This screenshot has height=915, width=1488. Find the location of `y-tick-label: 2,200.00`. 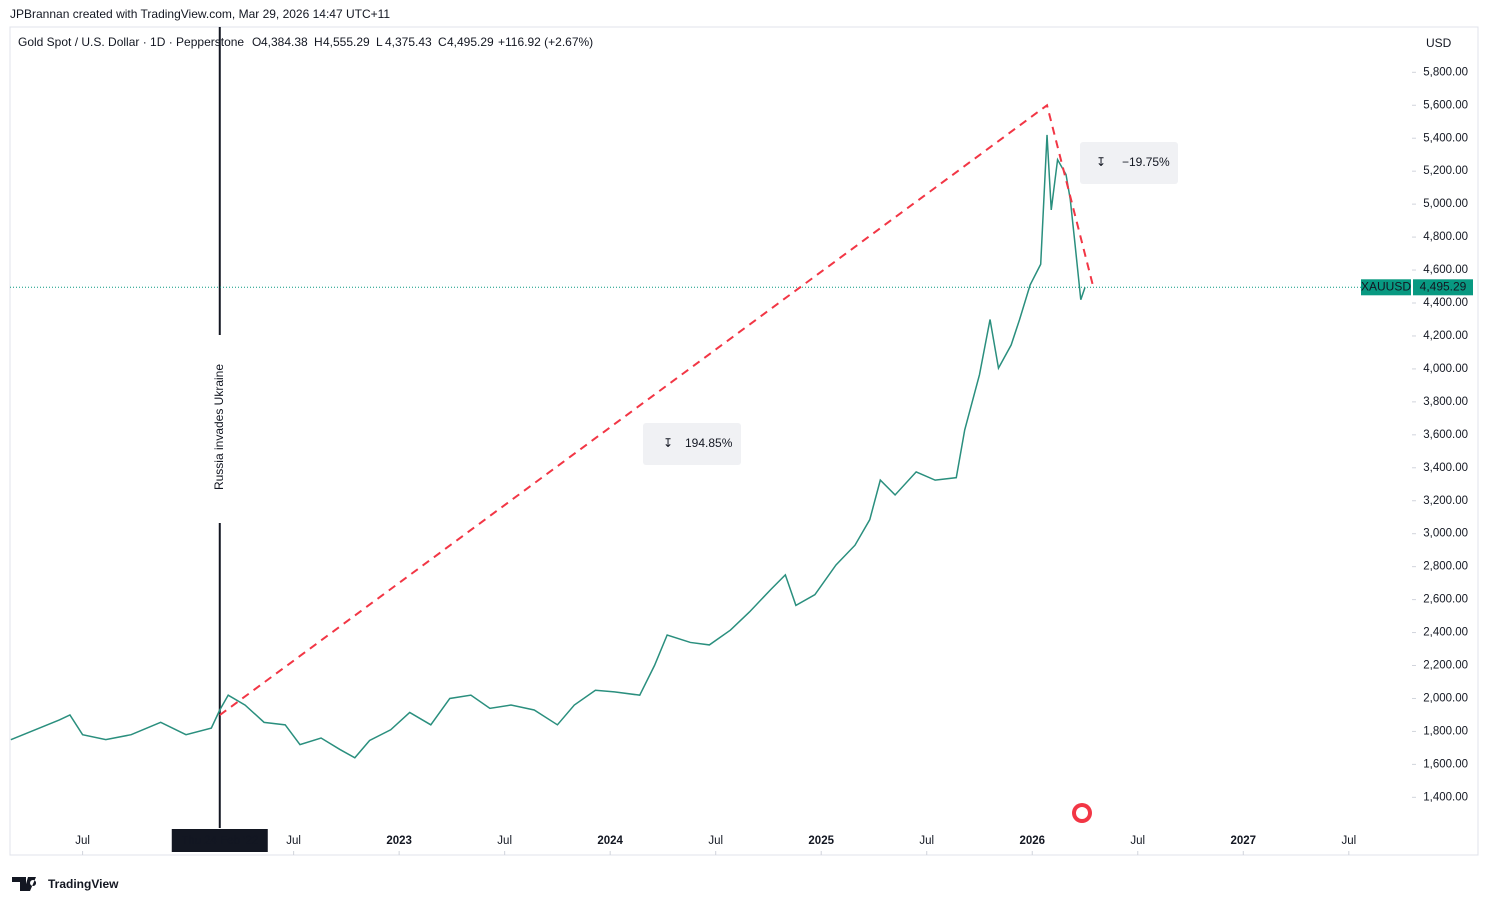

y-tick-label: 2,200.00 is located at coordinates (1445, 666).